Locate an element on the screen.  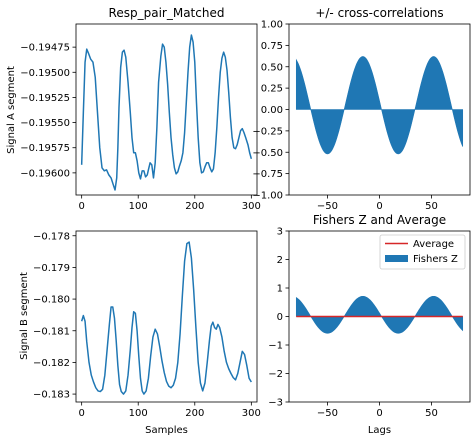
y-axis-cross-correlations: −1.00 −0.75 −0.50 −0.25 0.00 0.25 0.50 0.75 1.00 is located at coordinates (270, 111).